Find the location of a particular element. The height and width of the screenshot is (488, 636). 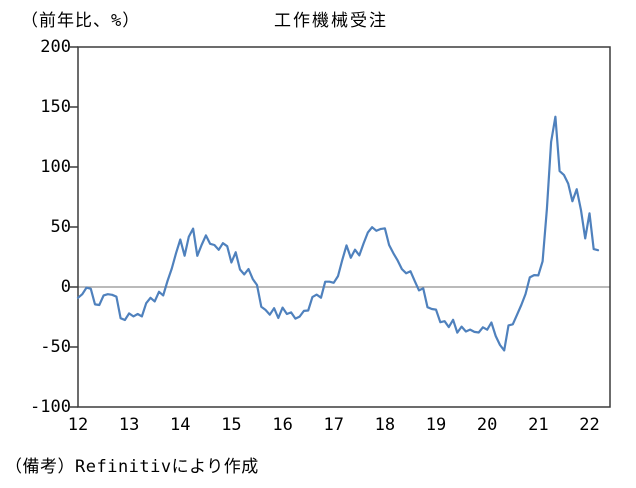

y-tick-label: 0 is located at coordinates (65, 287).